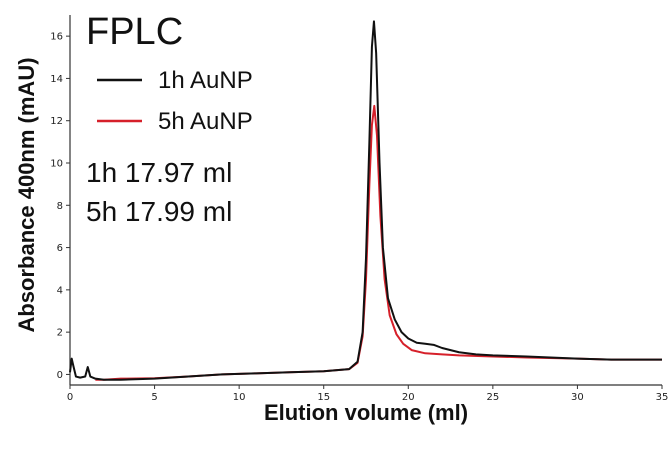  What do you see at coordinates (323, 397) in the screenshot?
I see `x-tick-label: 15` at bounding box center [323, 397].